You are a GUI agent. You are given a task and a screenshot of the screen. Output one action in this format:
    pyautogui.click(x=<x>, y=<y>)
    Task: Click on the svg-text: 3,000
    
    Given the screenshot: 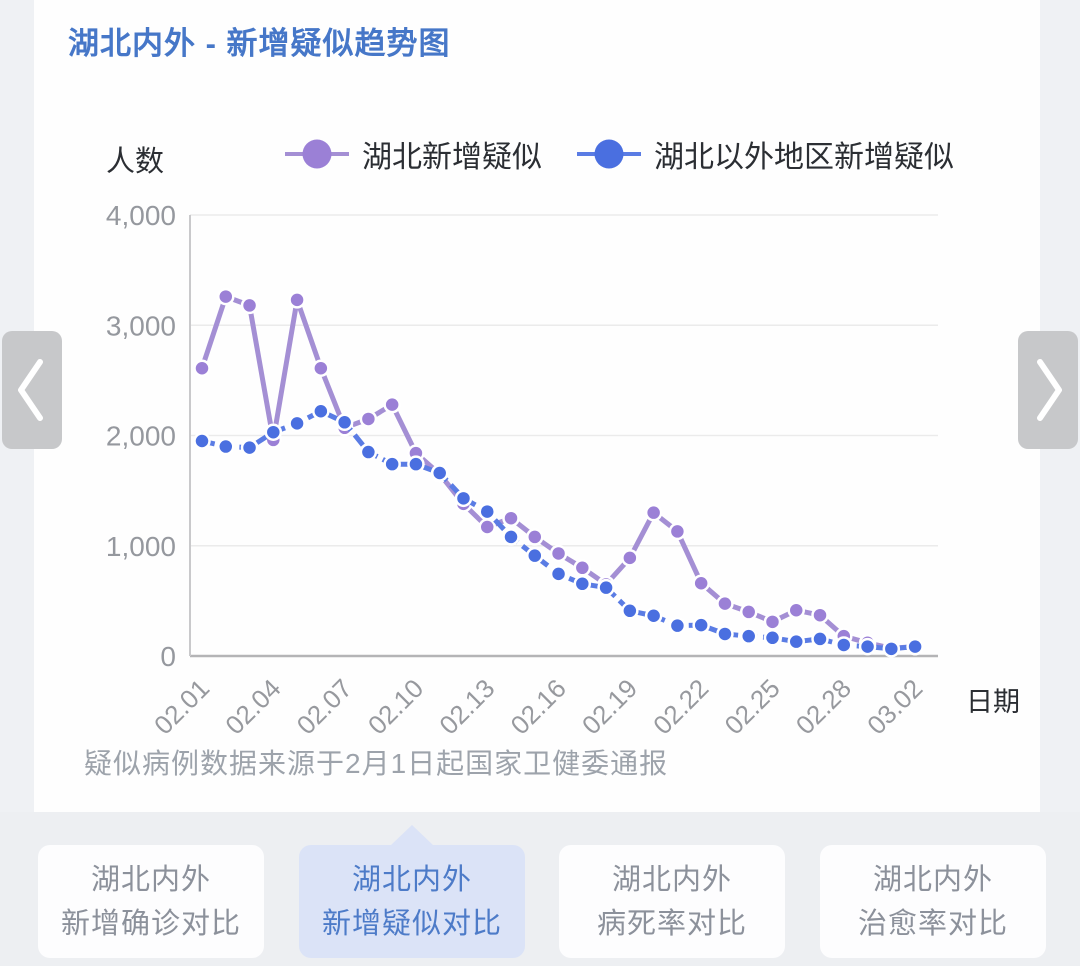 What is the action you would take?
    pyautogui.click(x=141, y=325)
    